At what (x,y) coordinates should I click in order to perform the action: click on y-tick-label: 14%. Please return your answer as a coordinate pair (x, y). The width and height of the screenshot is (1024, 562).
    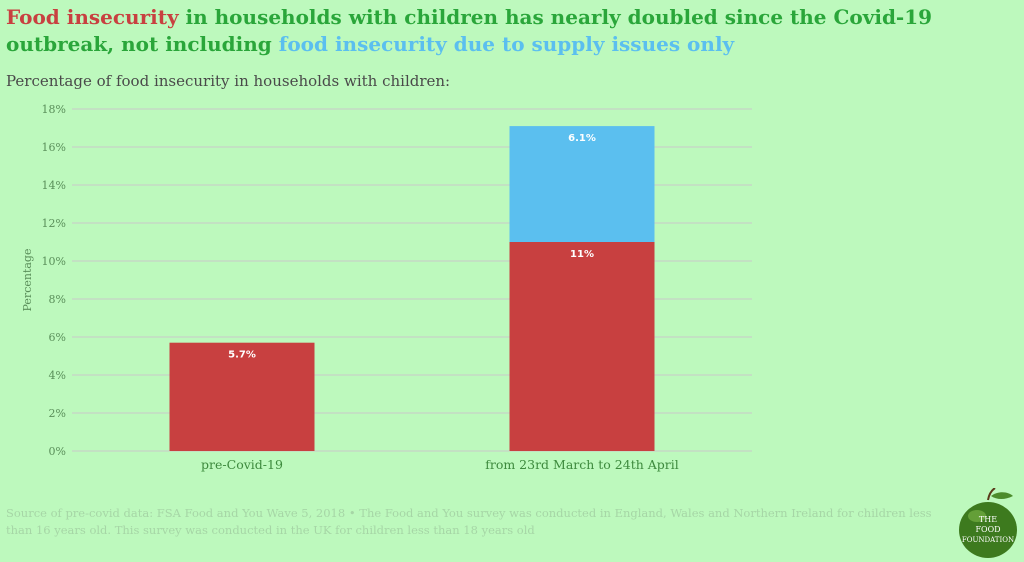
    Looking at the image, I should click on (54, 185).